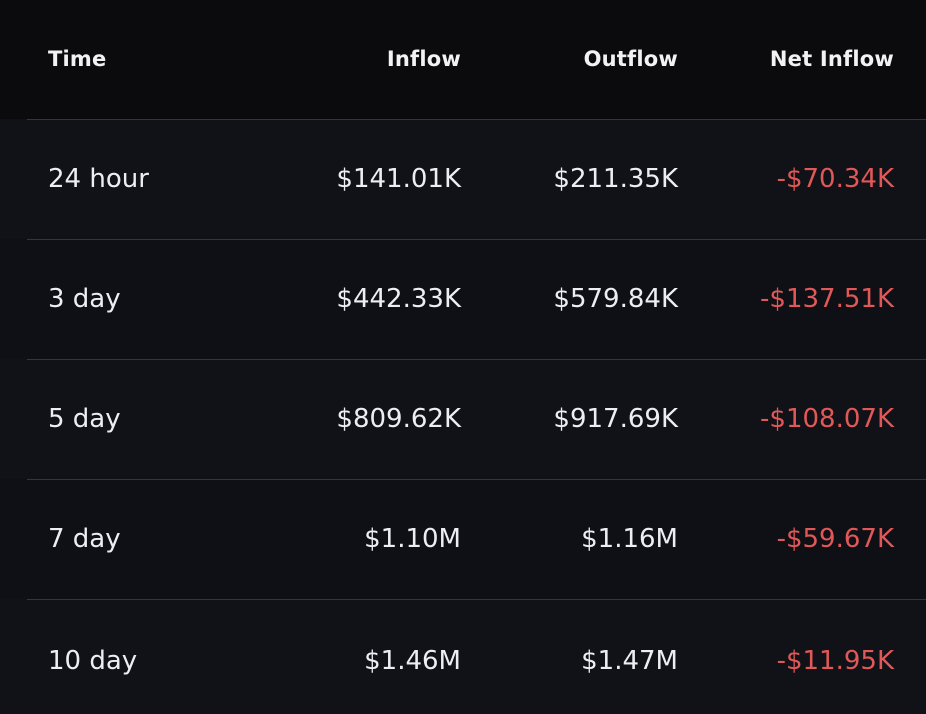 The width and height of the screenshot is (926, 714). What do you see at coordinates (831, 58) in the screenshot?
I see `header-net-inflow: Net Inflow` at bounding box center [831, 58].